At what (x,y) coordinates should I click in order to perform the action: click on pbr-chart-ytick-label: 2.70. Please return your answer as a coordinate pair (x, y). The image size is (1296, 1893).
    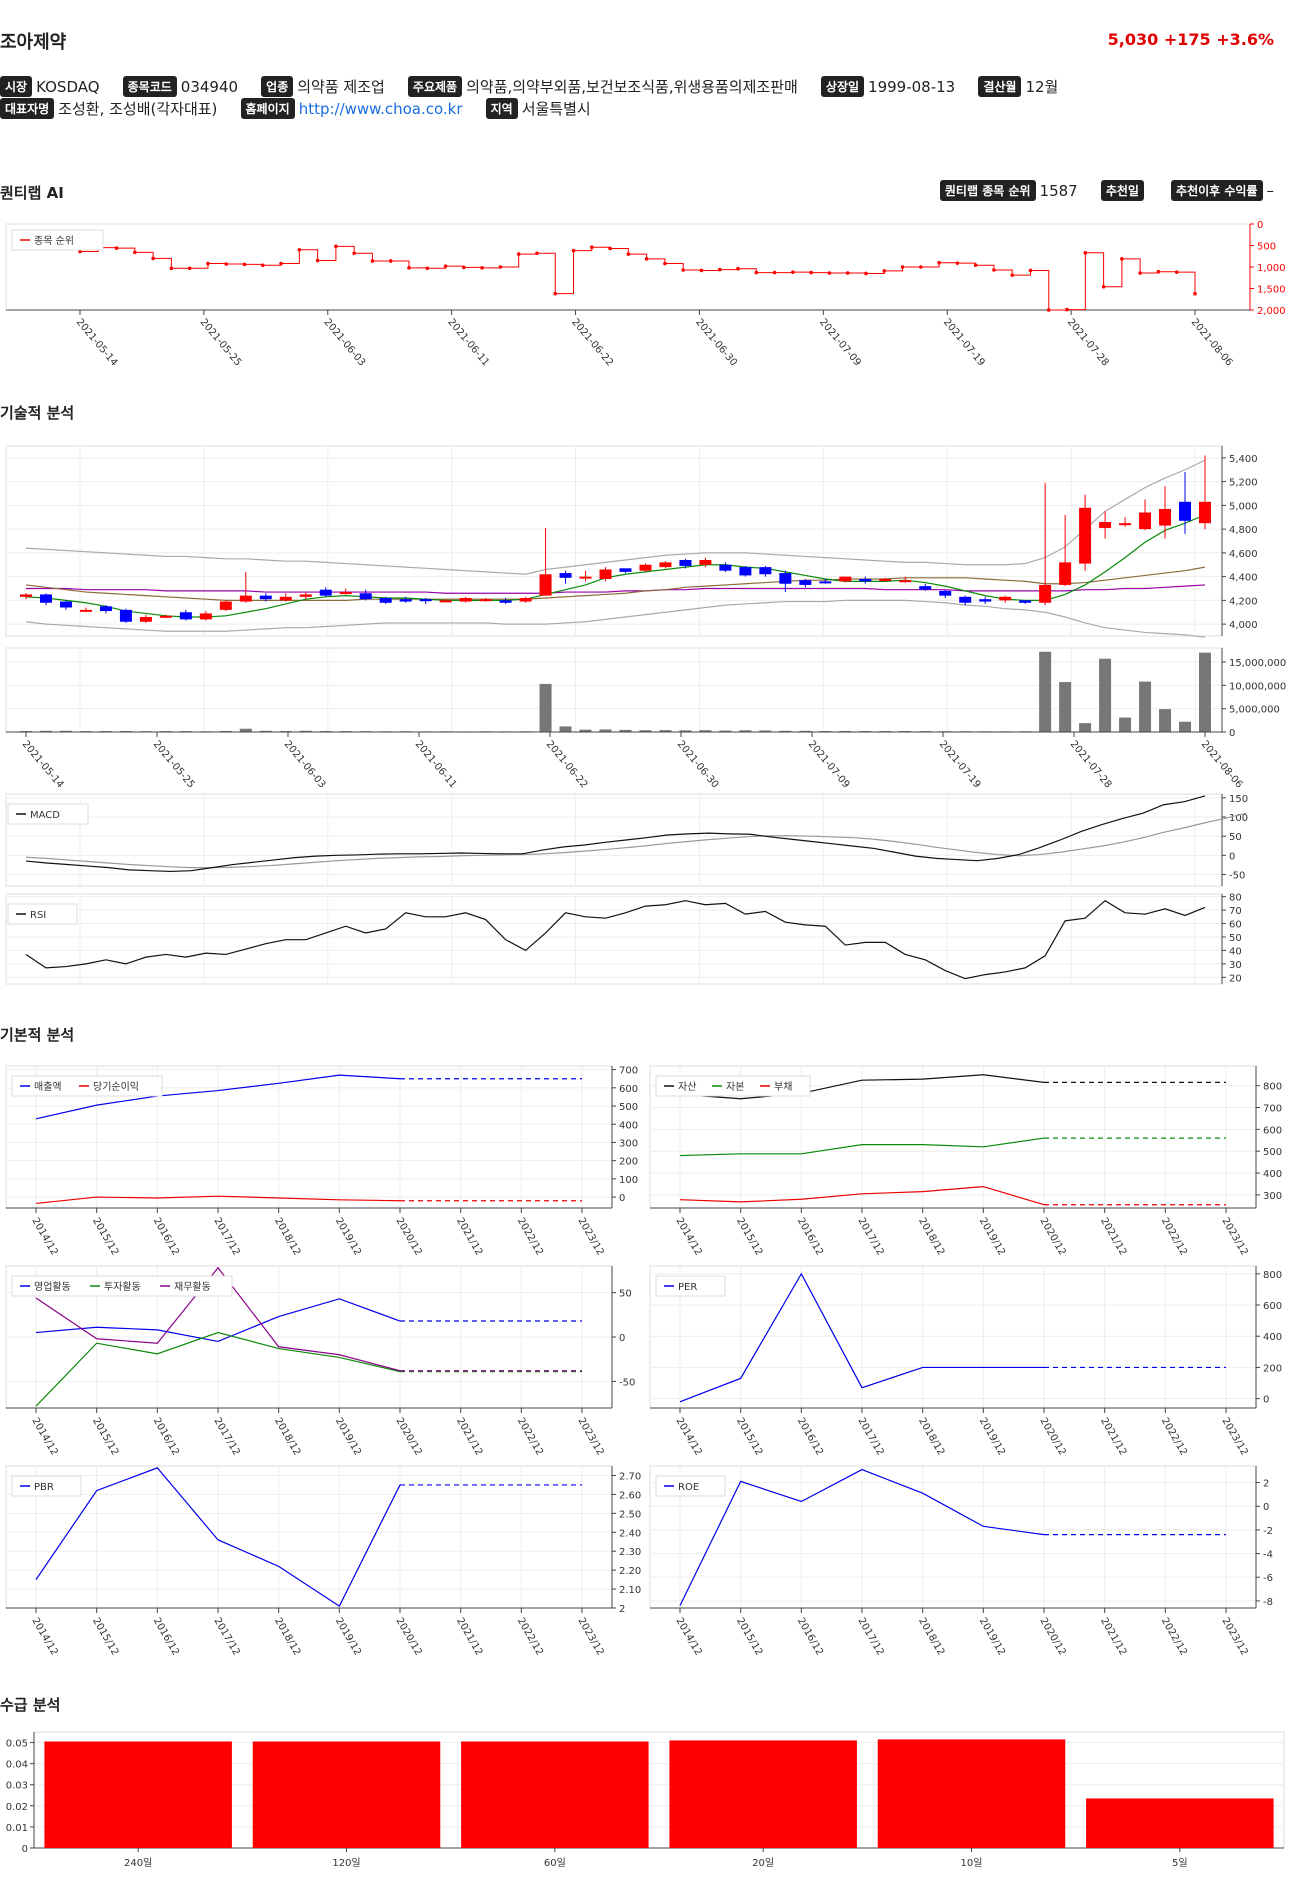
    Looking at the image, I should click on (630, 1476).